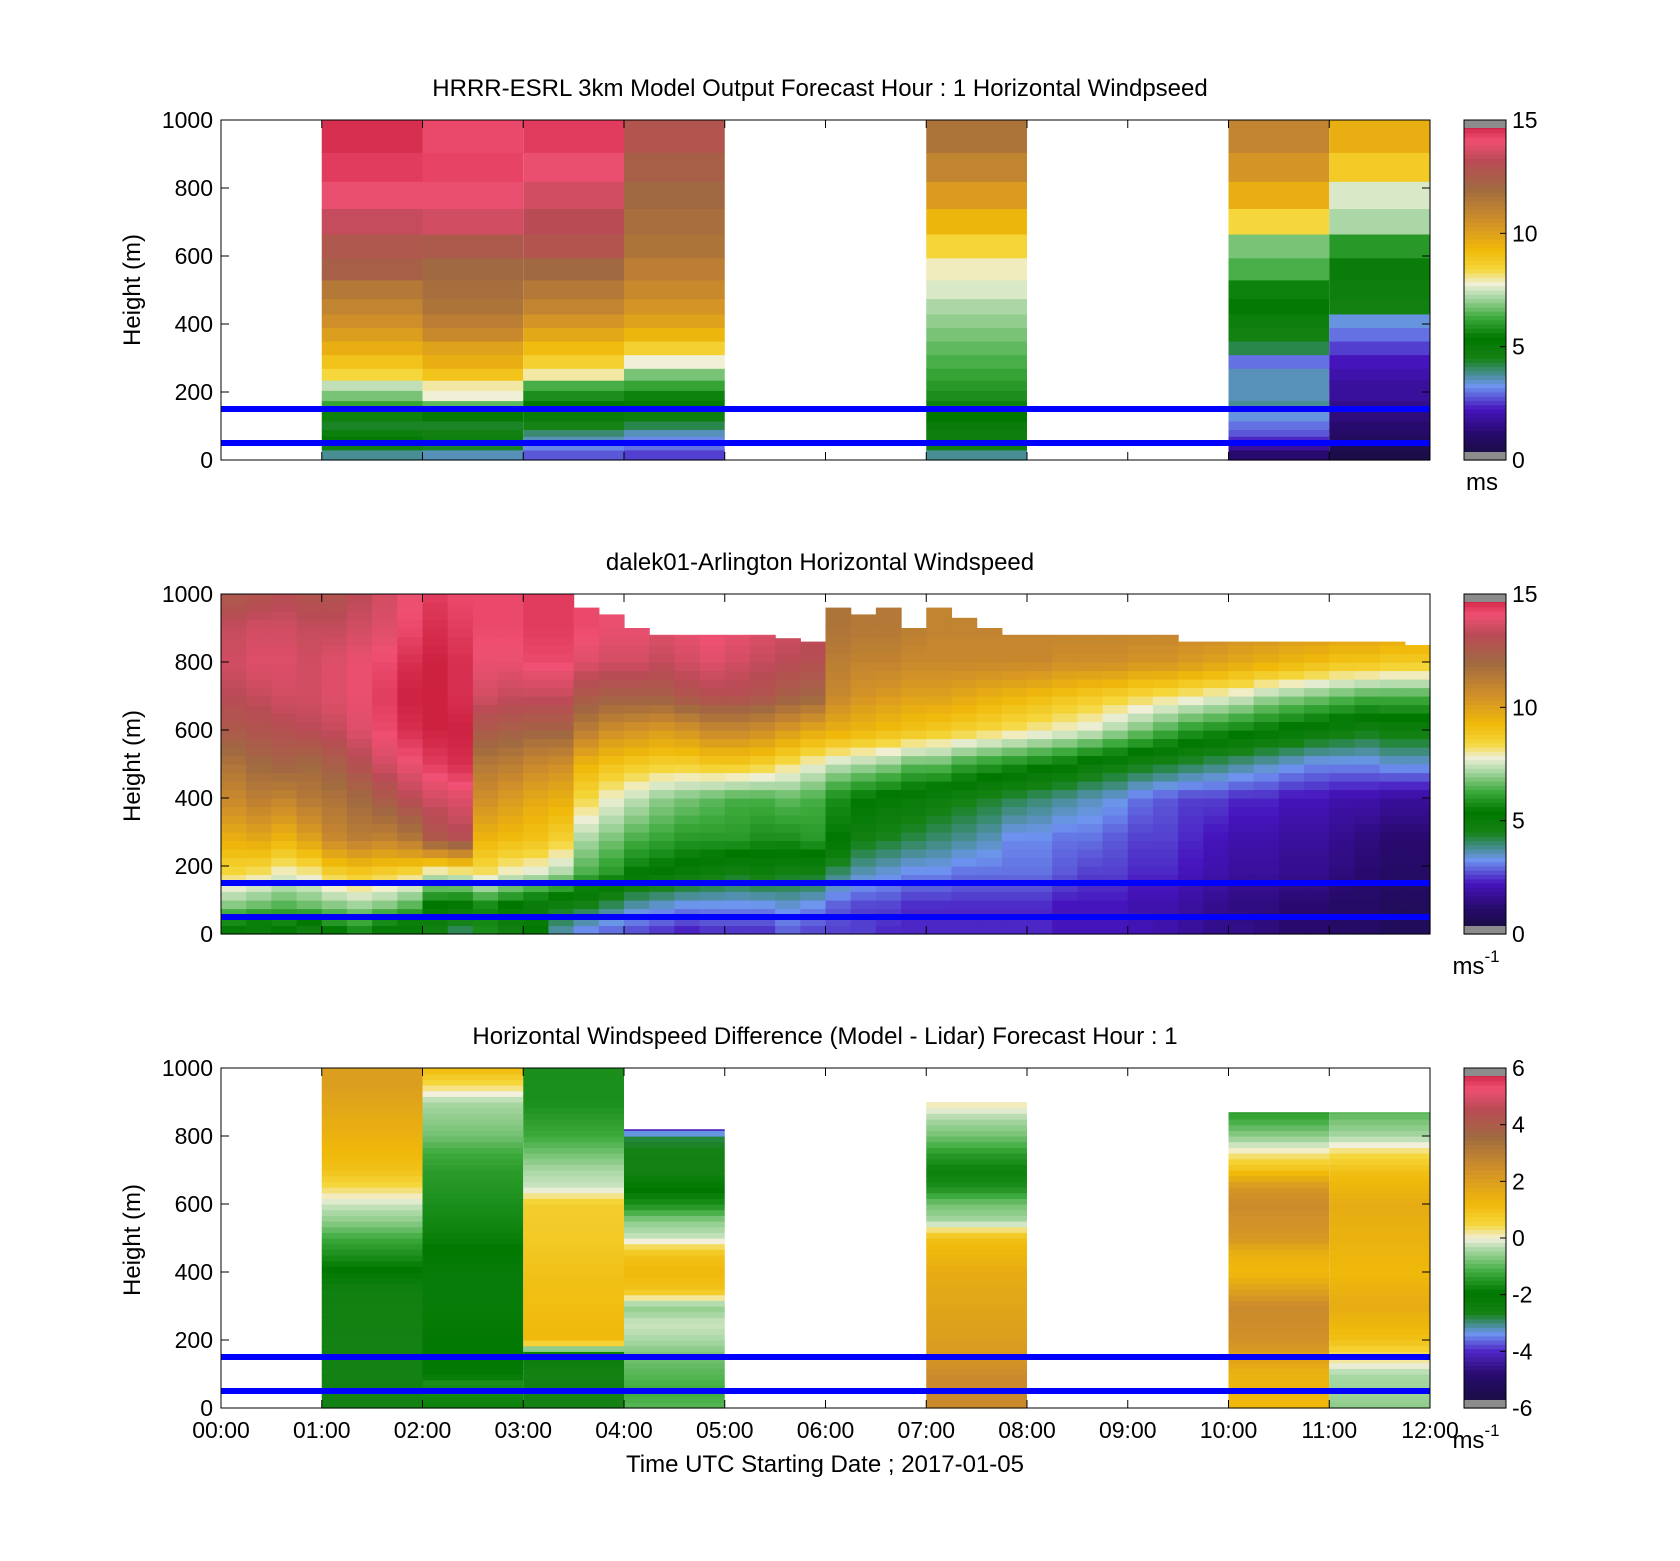 Image resolution: width=1680 pixels, height=1561 pixels. I want to click on x-tick-label: 09:00, so click(1128, 1430).